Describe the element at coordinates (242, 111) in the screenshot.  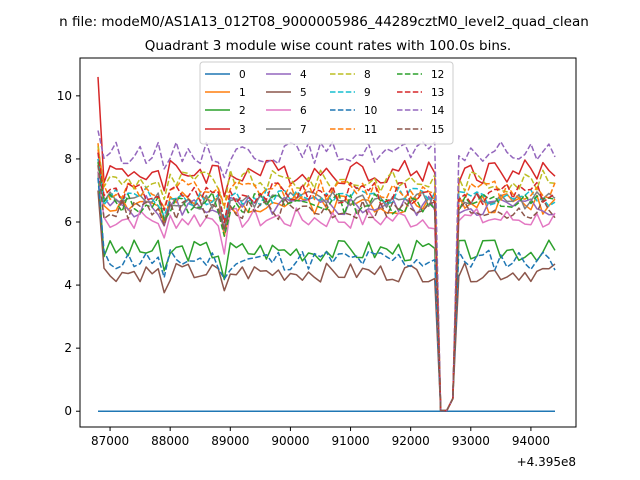
I see `legend-label-2: 2` at that location.